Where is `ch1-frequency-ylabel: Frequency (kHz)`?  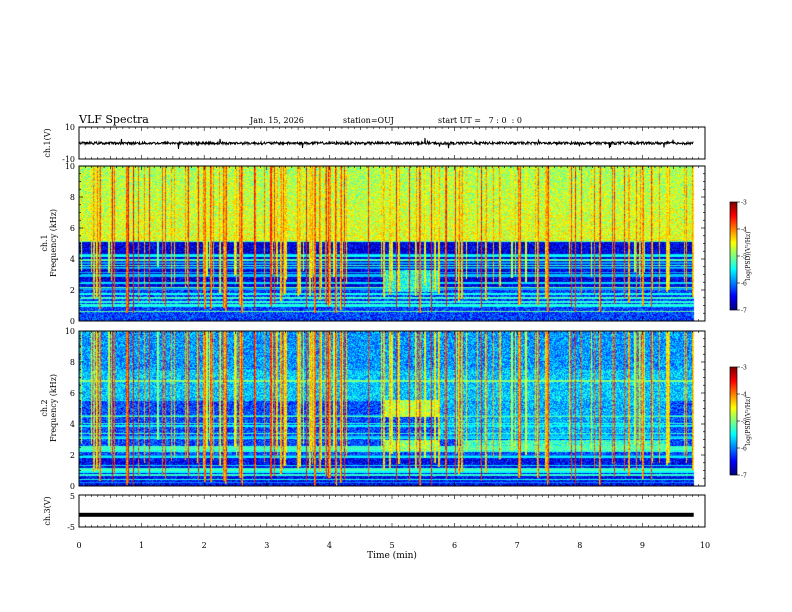 ch1-frequency-ylabel: Frequency (kHz) is located at coordinates (53, 243).